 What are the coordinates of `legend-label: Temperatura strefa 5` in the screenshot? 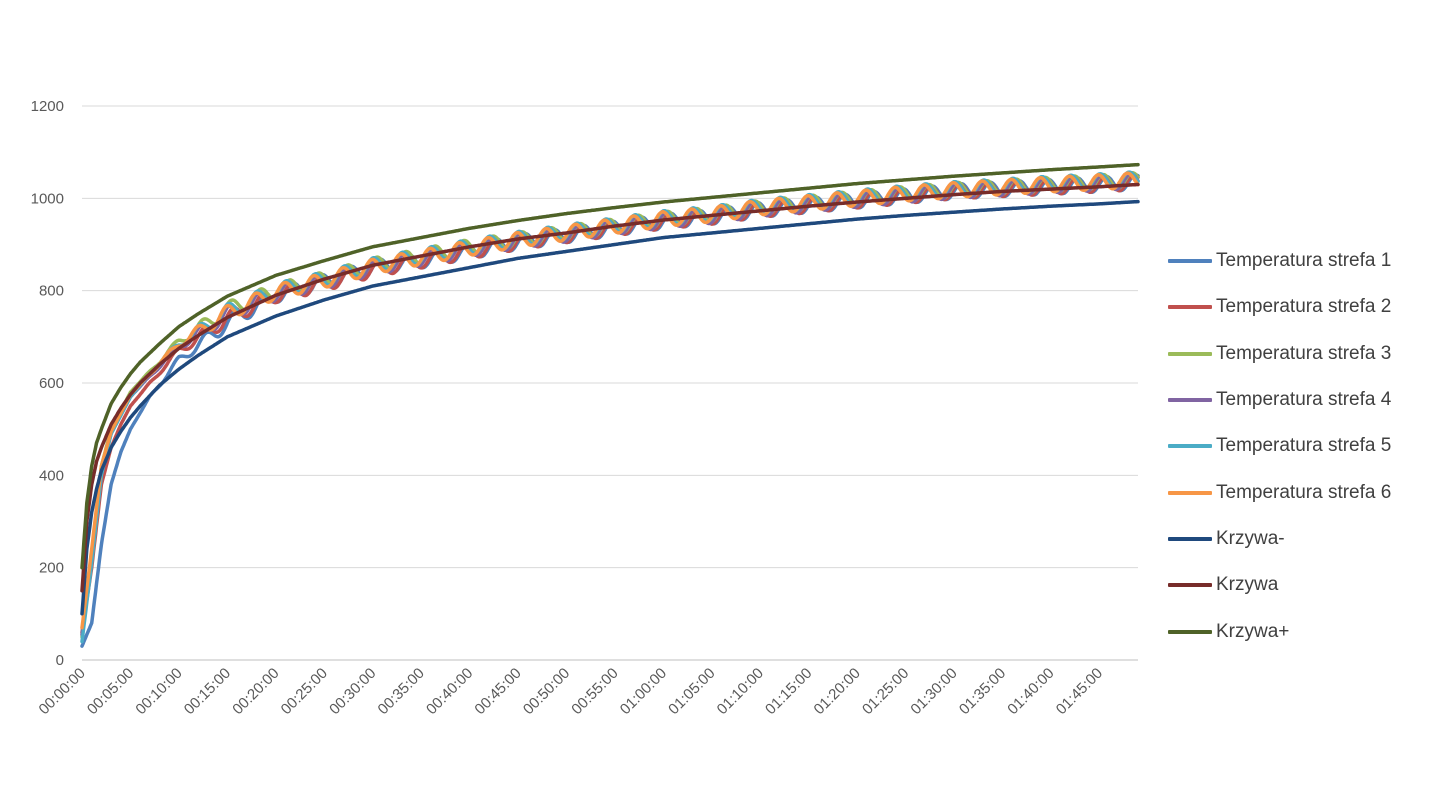 It's located at (1304, 446).